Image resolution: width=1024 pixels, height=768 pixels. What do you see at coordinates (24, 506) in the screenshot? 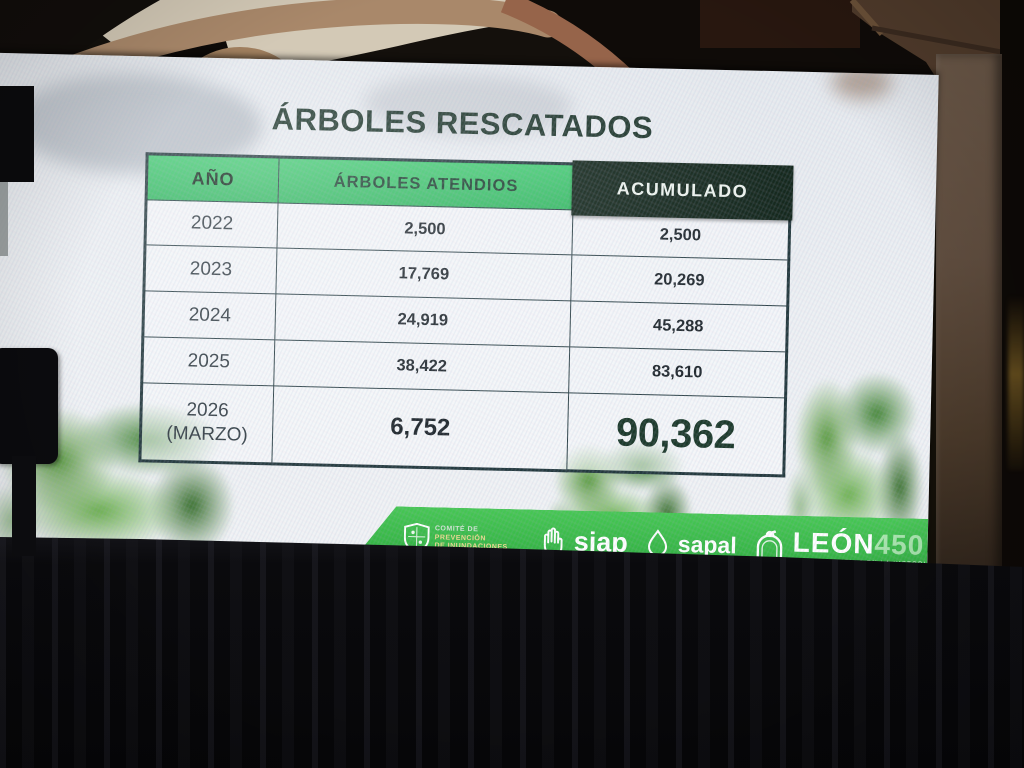
I see `tripod-arm` at bounding box center [24, 506].